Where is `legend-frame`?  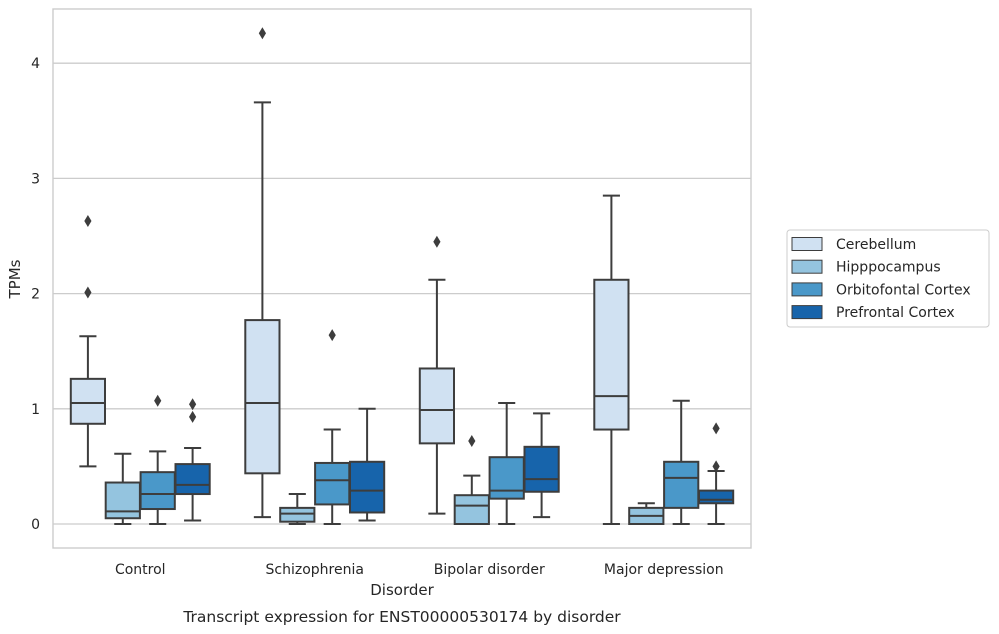 legend-frame is located at coordinates (888, 278).